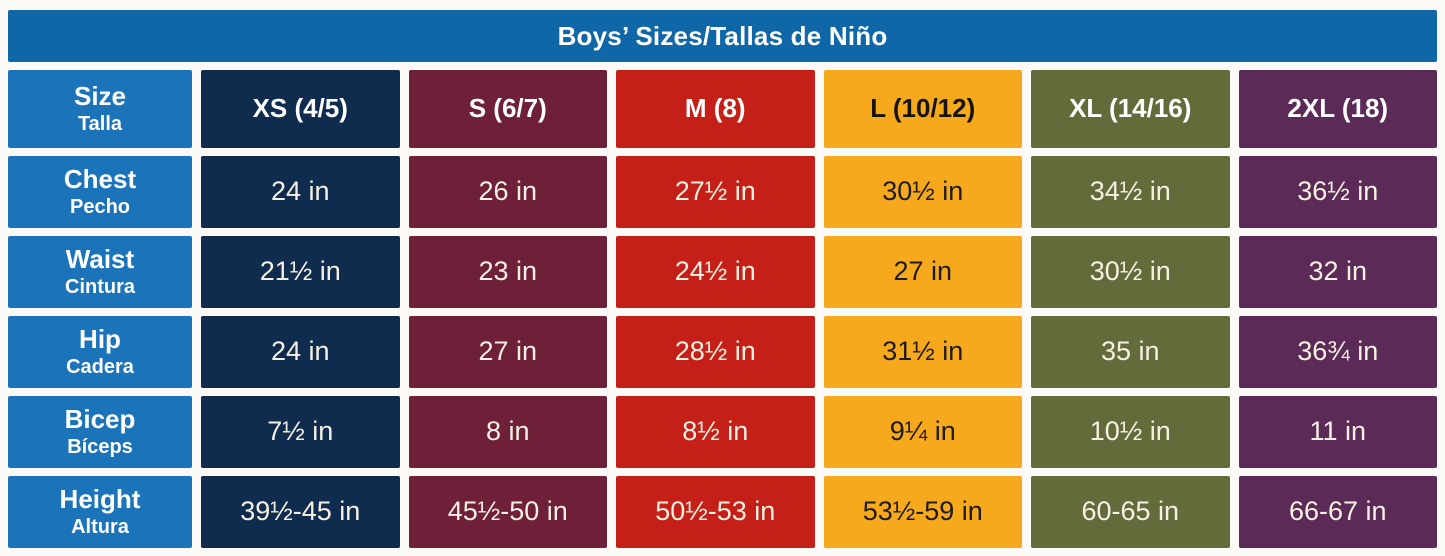 The width and height of the screenshot is (1445, 556). I want to click on hip-m-value: 28½ in, so click(715, 352).